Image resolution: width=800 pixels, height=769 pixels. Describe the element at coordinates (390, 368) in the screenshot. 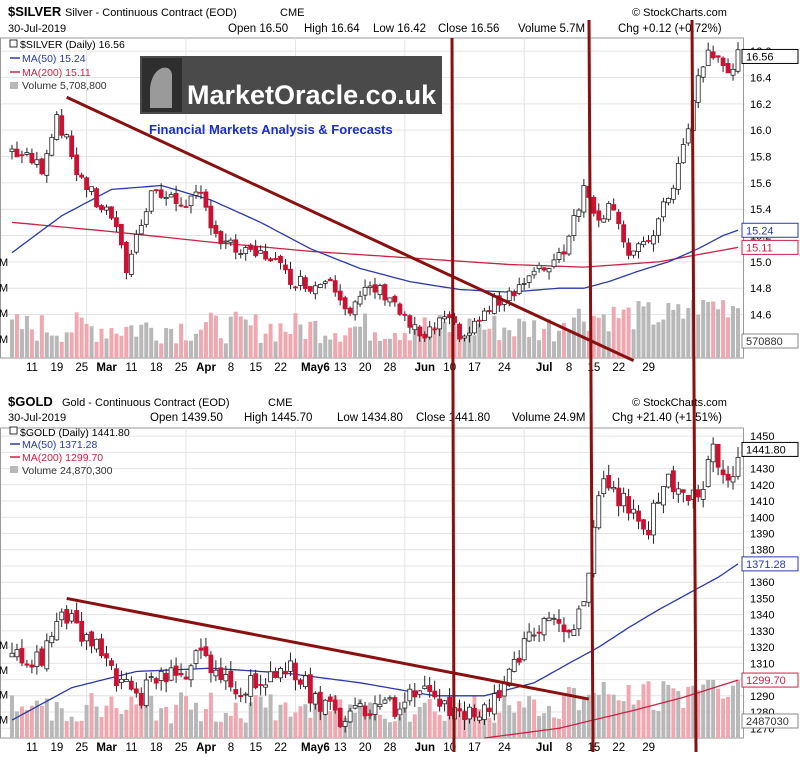

I see `x-tick-label: 28` at that location.